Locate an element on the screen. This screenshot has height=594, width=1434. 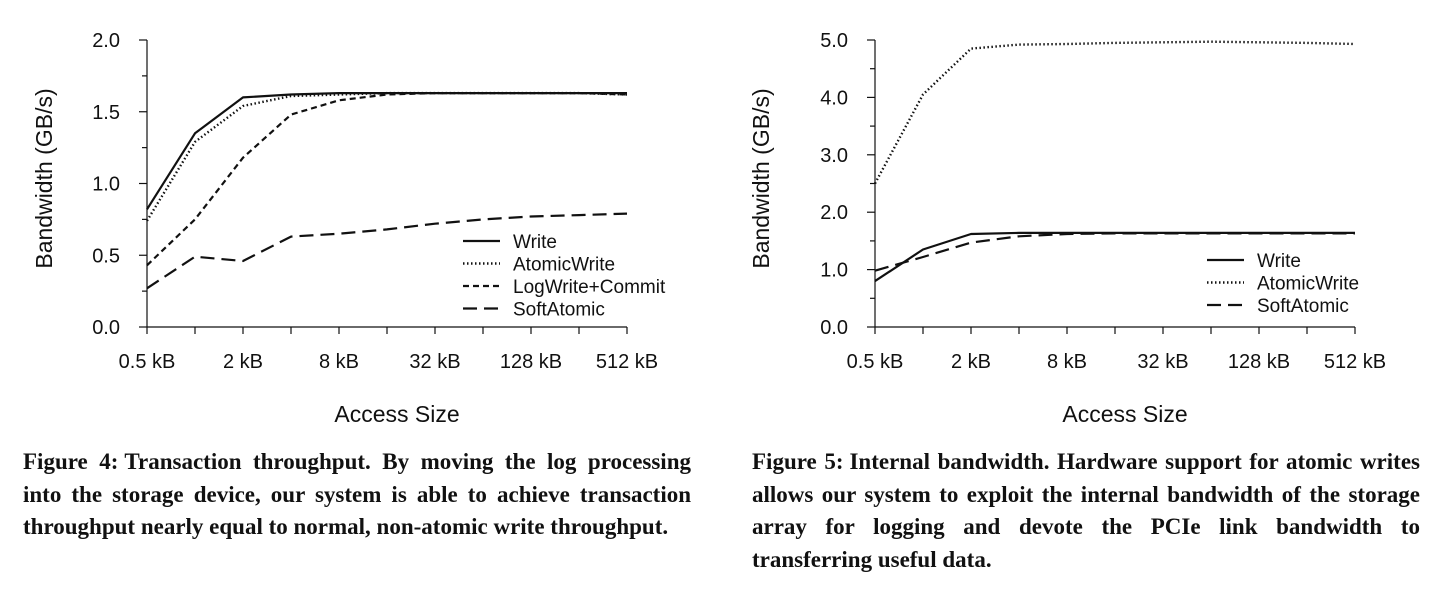
y-tick-label: 3.0 is located at coordinates (834, 156).